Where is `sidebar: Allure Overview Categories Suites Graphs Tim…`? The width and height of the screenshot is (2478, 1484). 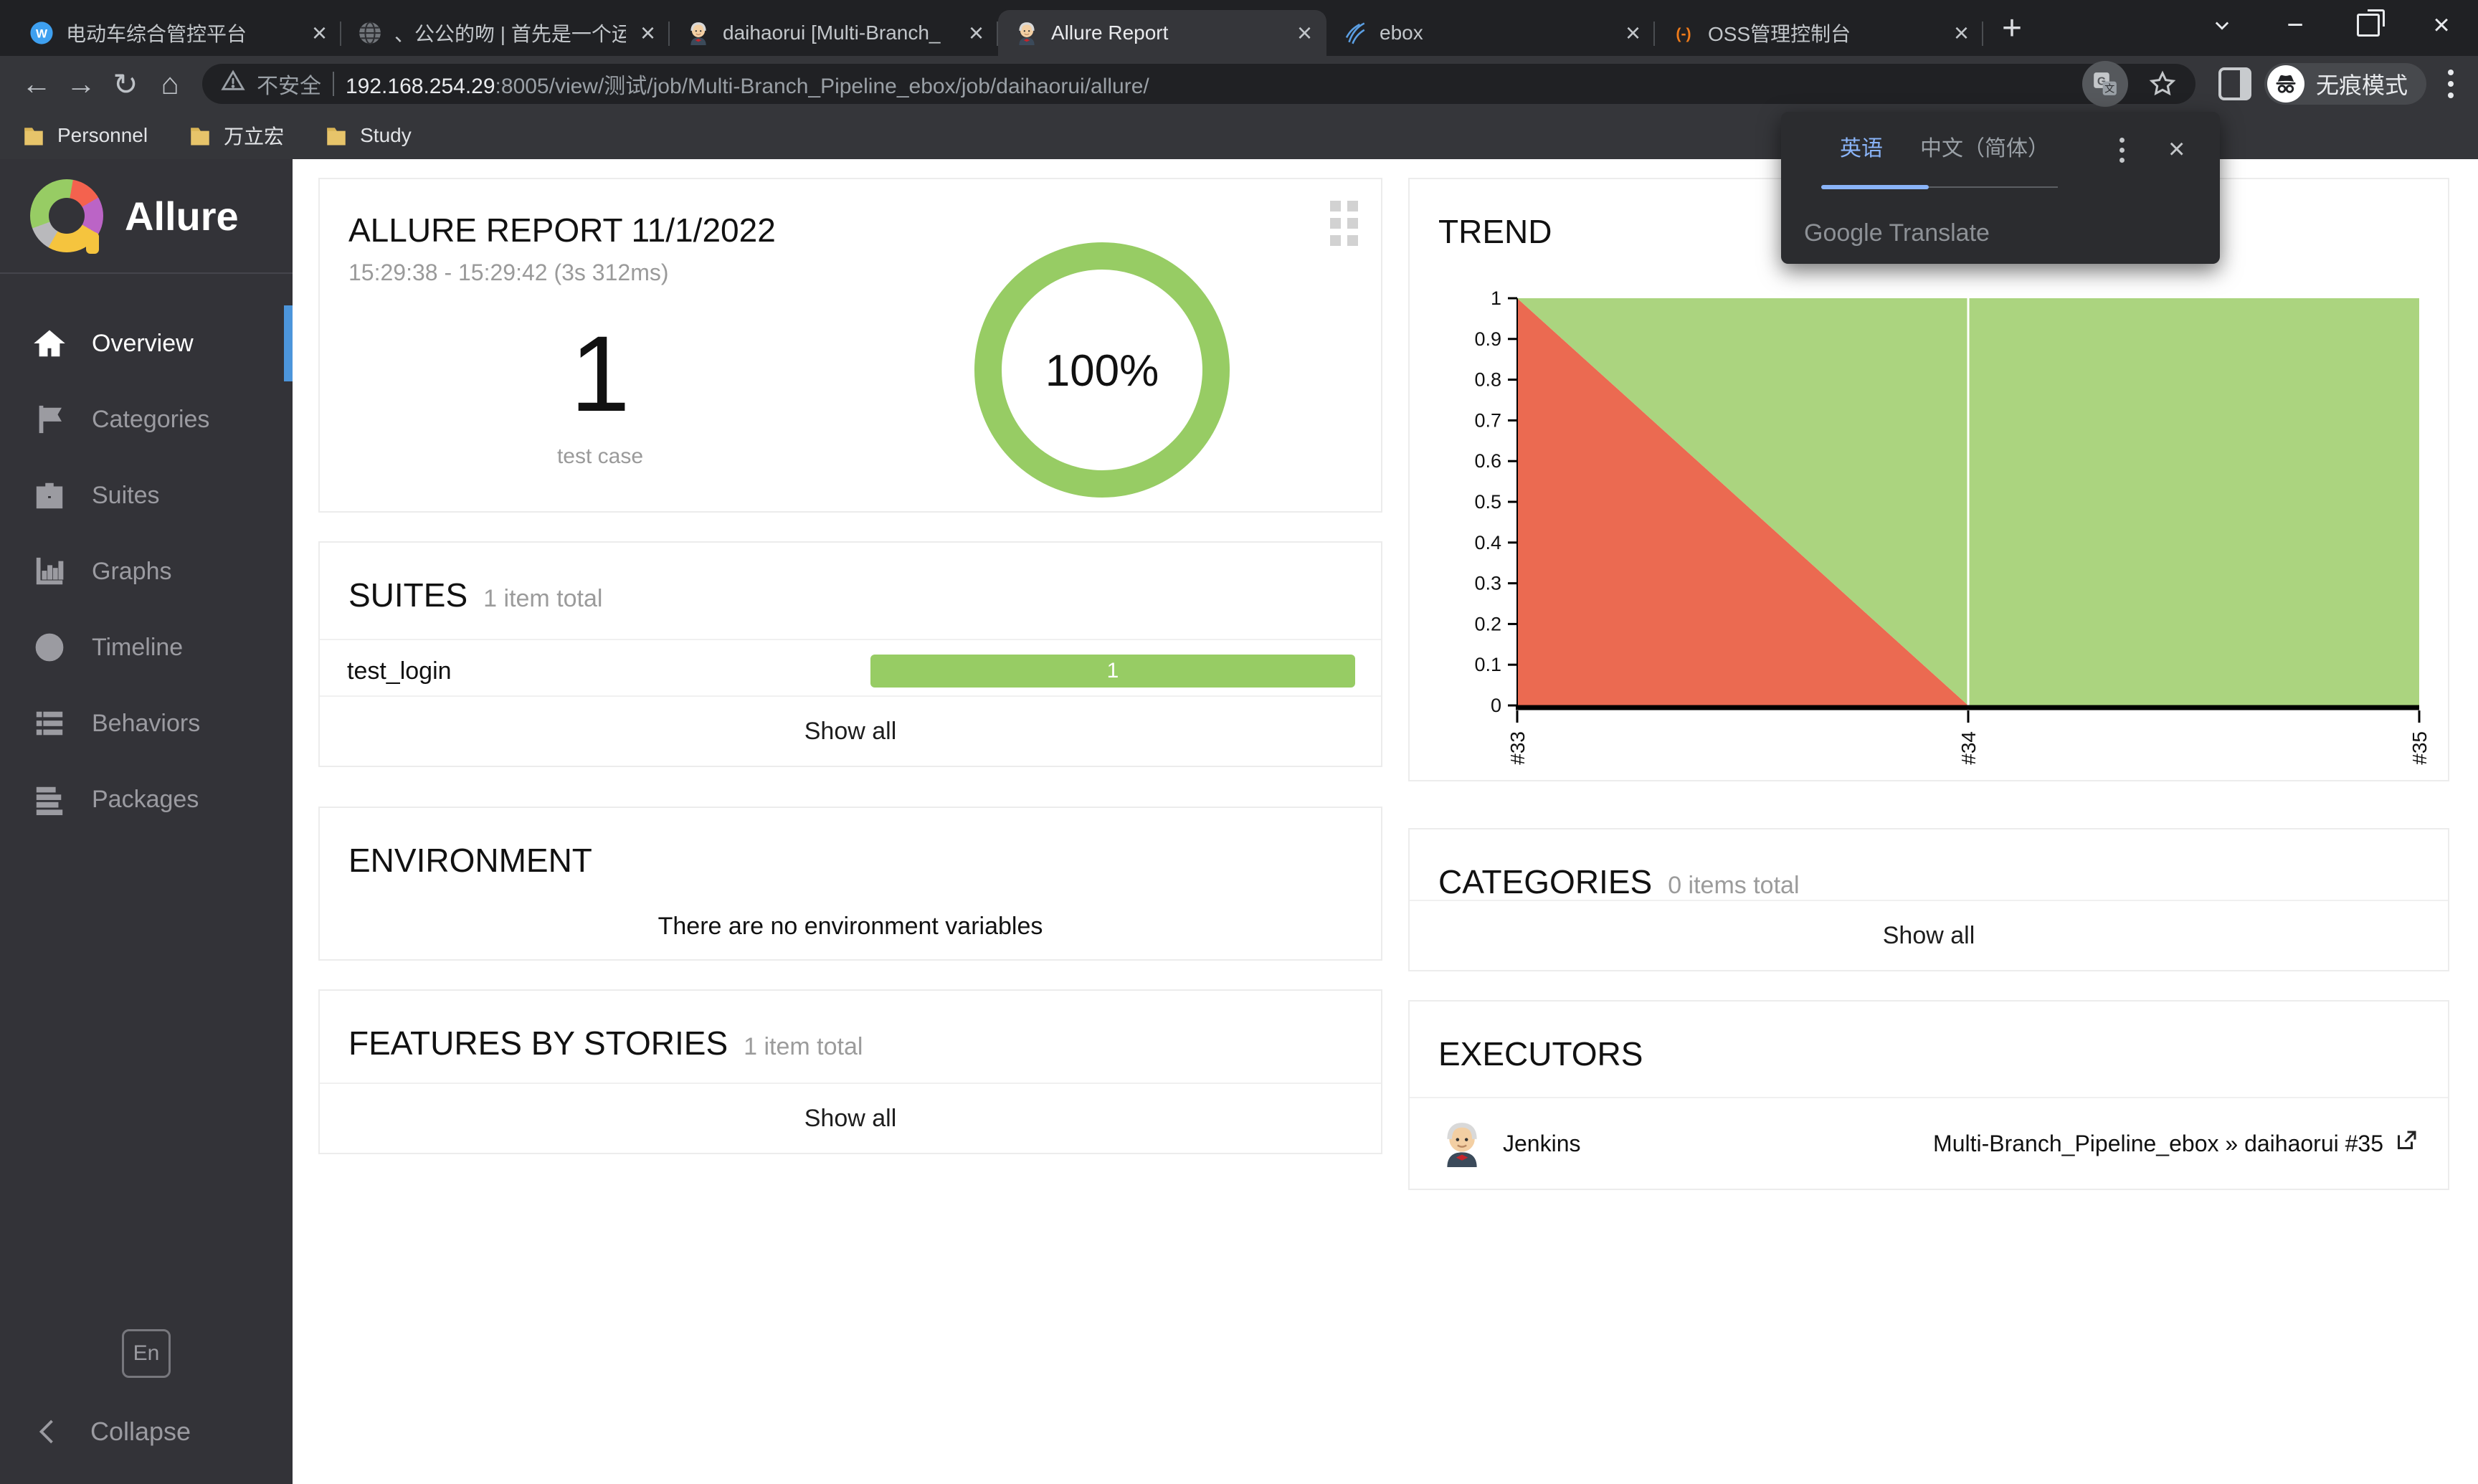 sidebar: Allure Overview Categories Suites Graphs Tim… is located at coordinates (146, 821).